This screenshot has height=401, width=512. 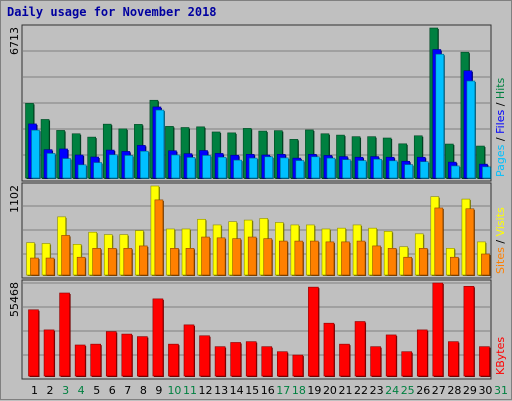 I want to click on x-tick-label-day-29: 29, so click(x=470, y=390).